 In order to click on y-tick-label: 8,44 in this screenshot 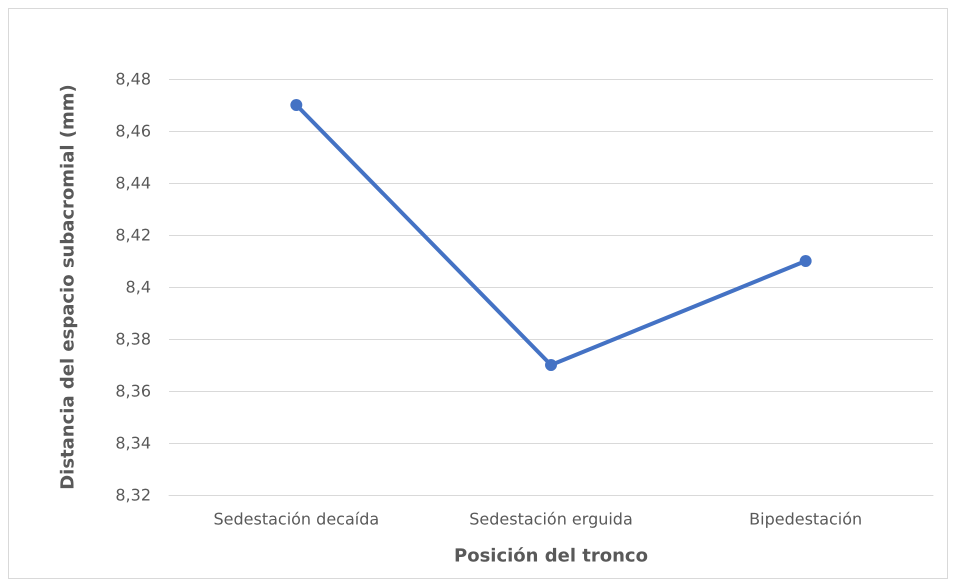, I will do `click(133, 183)`.